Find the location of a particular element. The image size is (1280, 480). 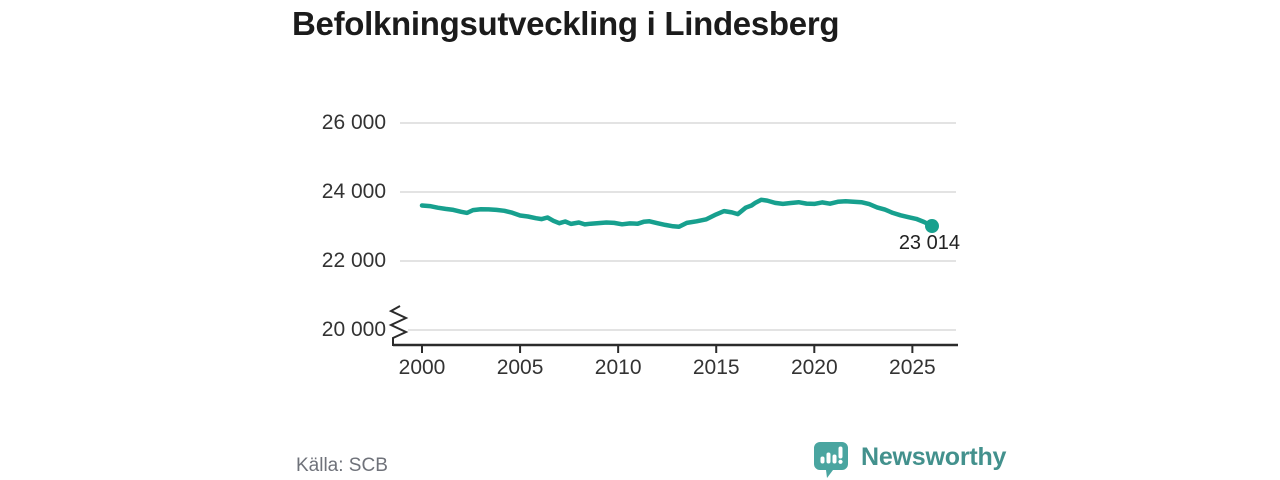

logo-bar-small is located at coordinates (822, 460).